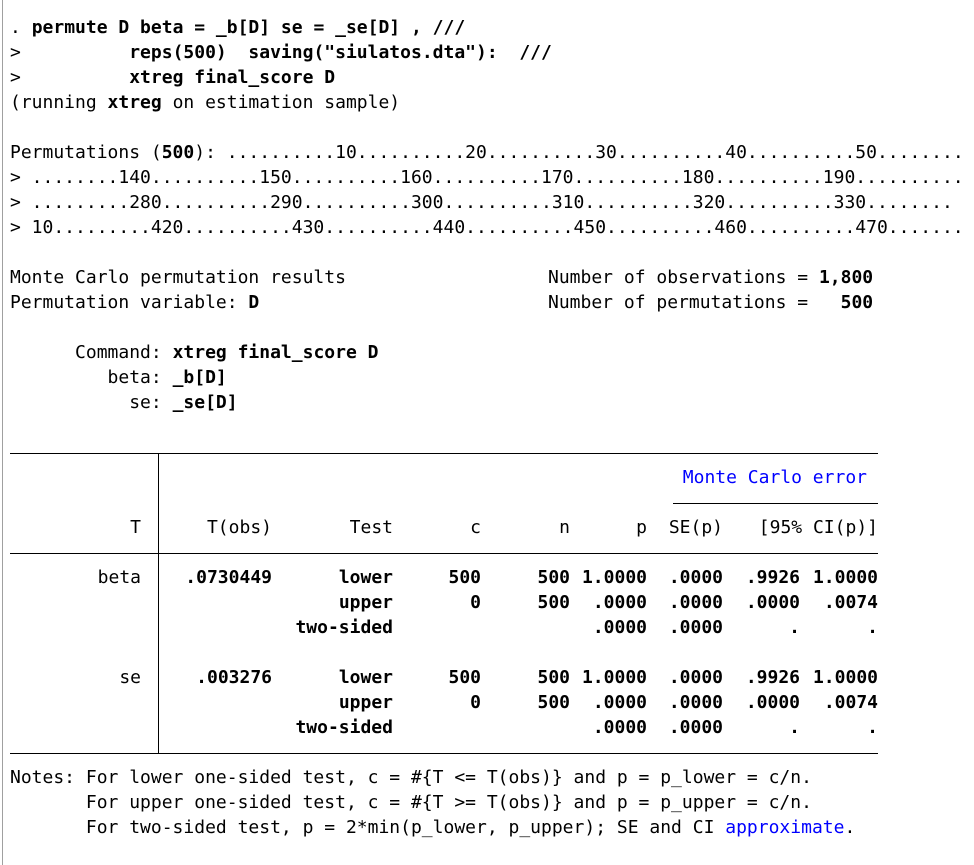 This screenshot has width=974, height=865. I want to click on obs-count-row: Number of observations = 1,800, so click(710, 278).